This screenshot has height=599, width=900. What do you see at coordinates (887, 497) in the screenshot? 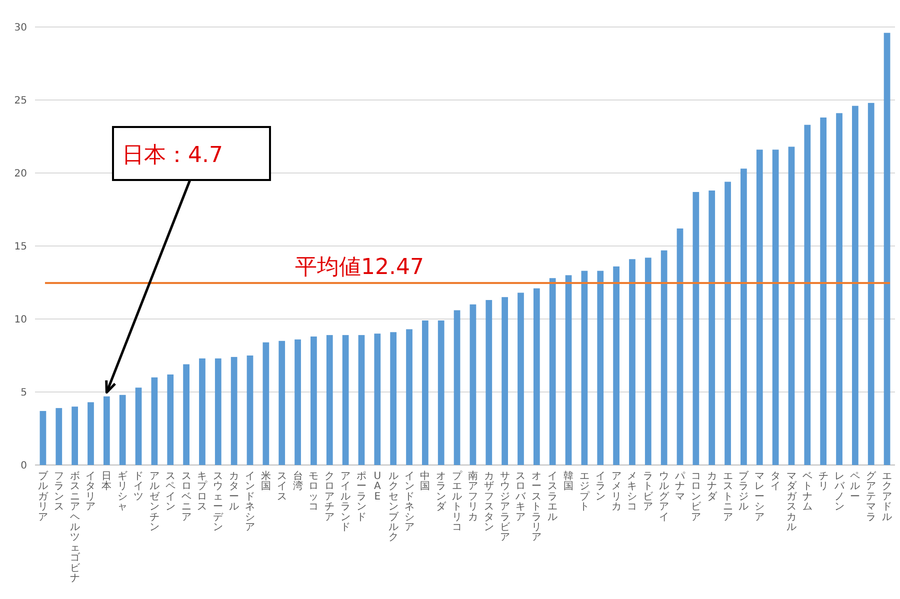
I see `x-tick-label: エクアドル` at bounding box center [887, 497].